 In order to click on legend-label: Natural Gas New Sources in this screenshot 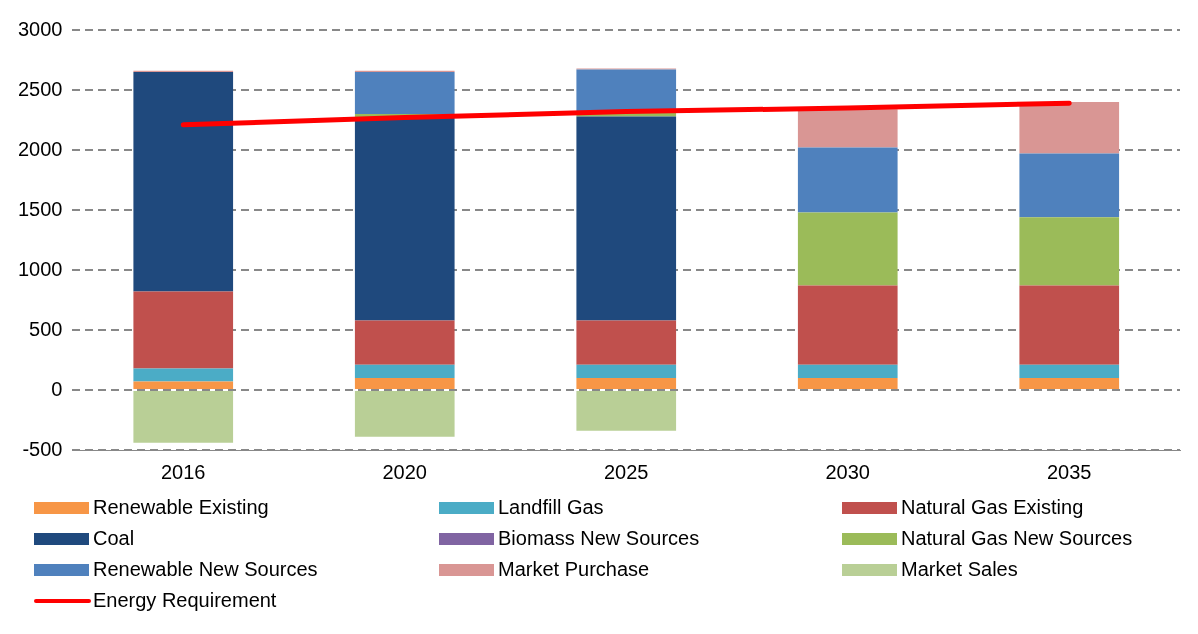, I will do `click(1017, 538)`.